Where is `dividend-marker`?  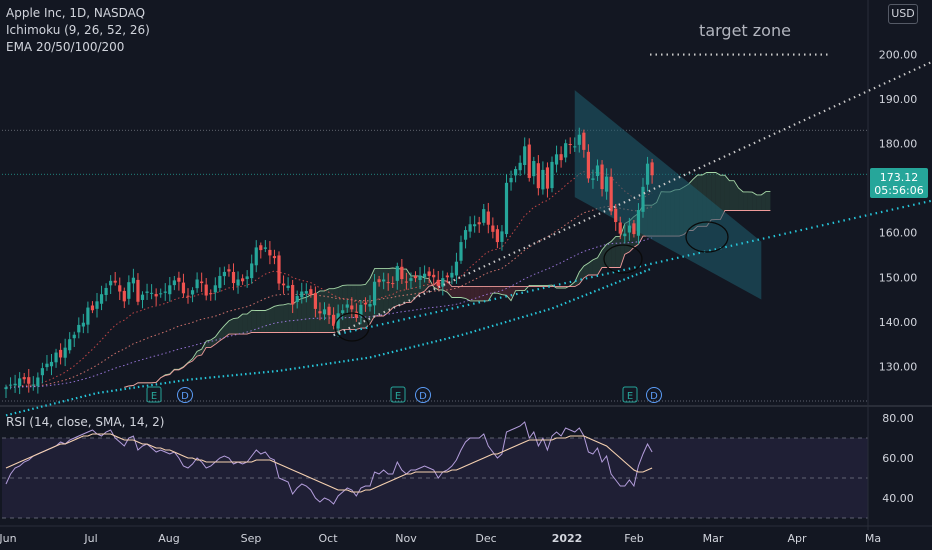 dividend-marker is located at coordinates (654, 395).